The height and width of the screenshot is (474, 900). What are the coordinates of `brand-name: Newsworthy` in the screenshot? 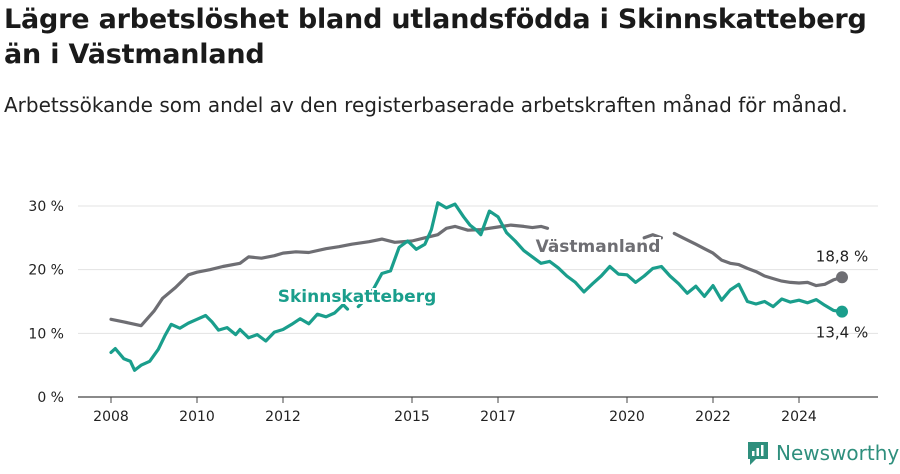 It's located at (838, 453).